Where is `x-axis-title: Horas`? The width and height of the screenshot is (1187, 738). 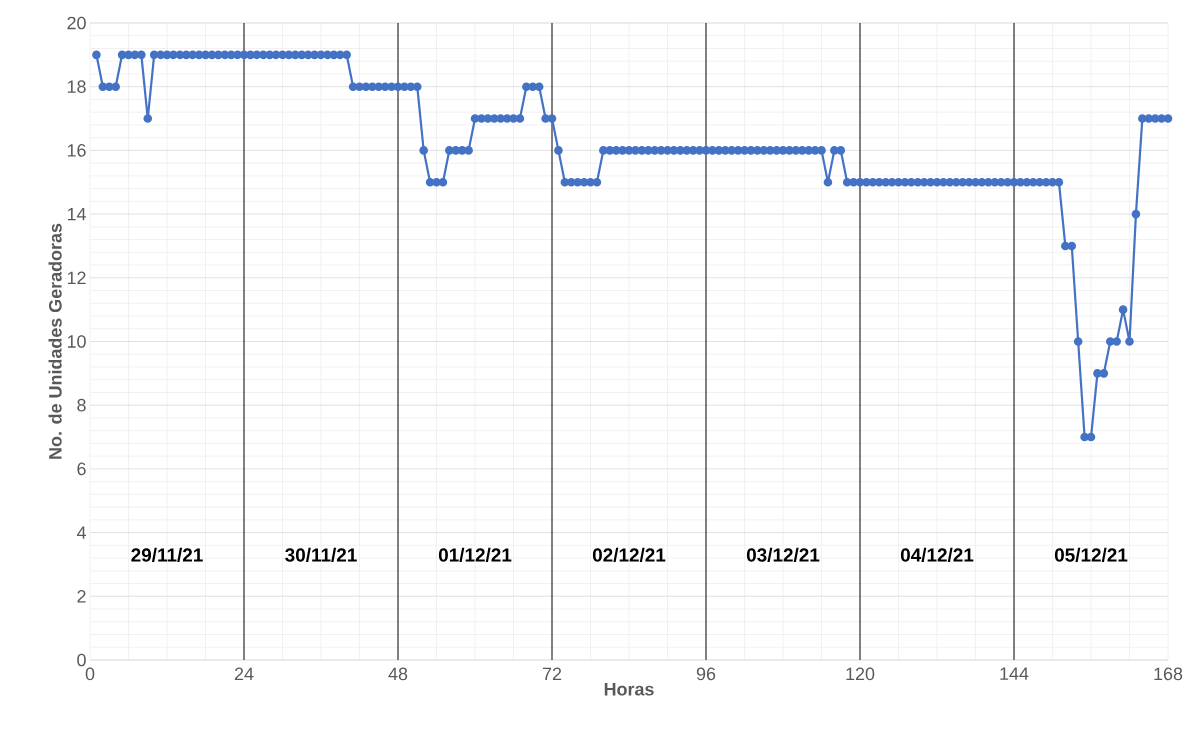 x-axis-title: Horas is located at coordinates (629, 689).